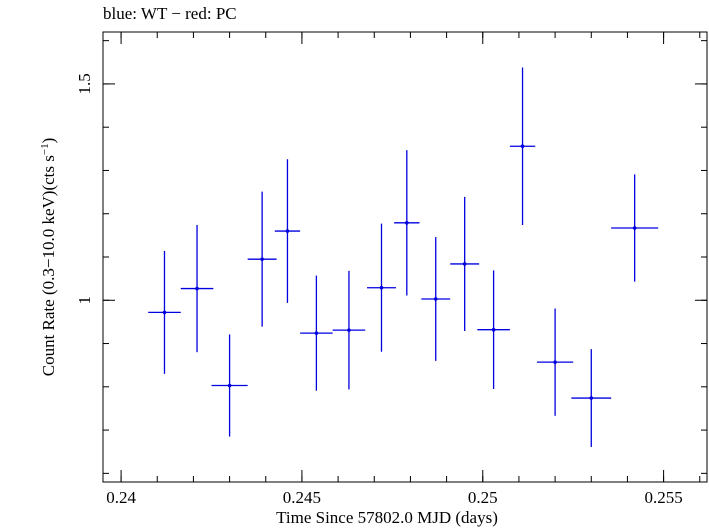 This screenshot has height=532, width=709. I want to click on chart-title: blue: WT − red: PC, so click(170, 13).